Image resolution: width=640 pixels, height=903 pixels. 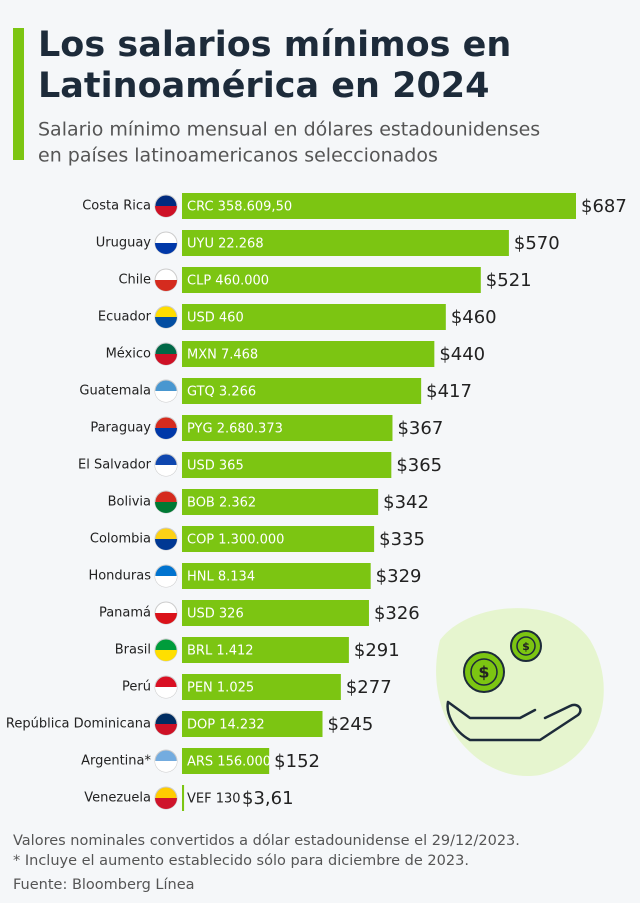 I want to click on bar-inner-label: COP 1.300.000, so click(x=235, y=540).